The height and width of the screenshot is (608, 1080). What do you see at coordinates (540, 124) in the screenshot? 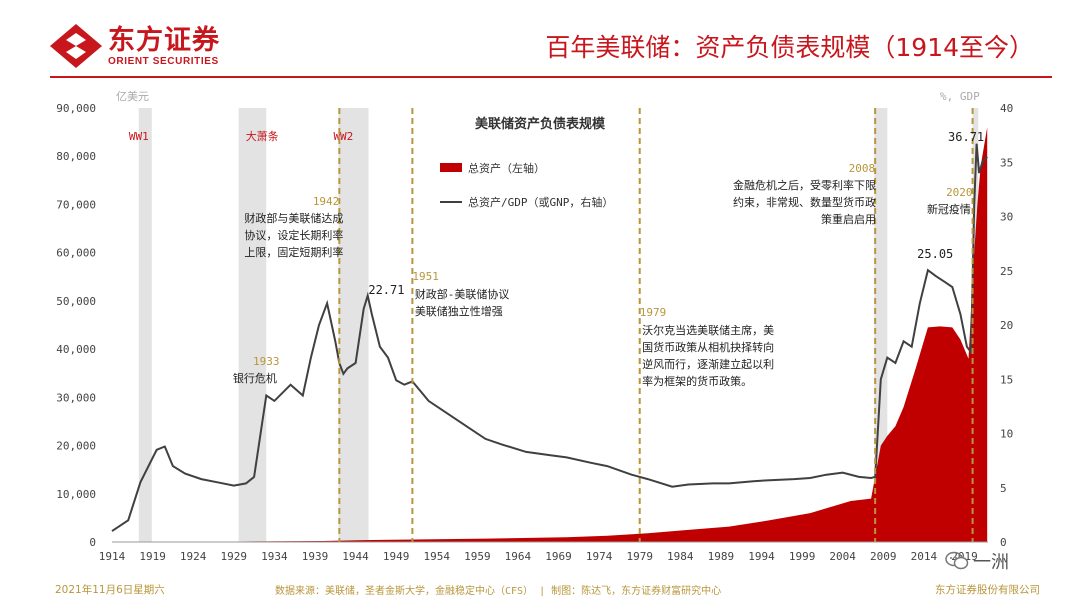
I see `chart-title: 美联储资产负债表规模` at bounding box center [540, 124].